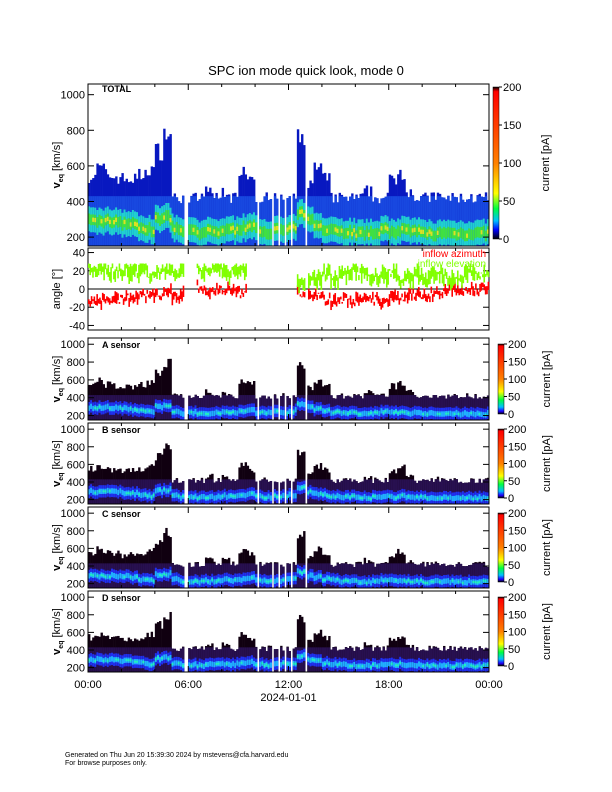 Image resolution: width=612 pixels, height=792 pixels. Describe the element at coordinates (76, 131) in the screenshot. I see `y-tick-label: 800` at that location.